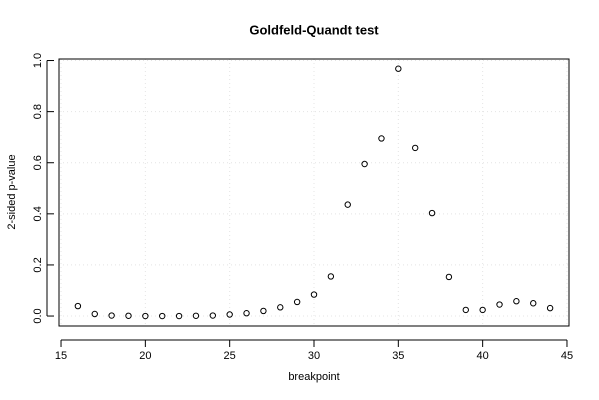  I want to click on y-axis-label: 2-sided p-value, so click(12, 191).